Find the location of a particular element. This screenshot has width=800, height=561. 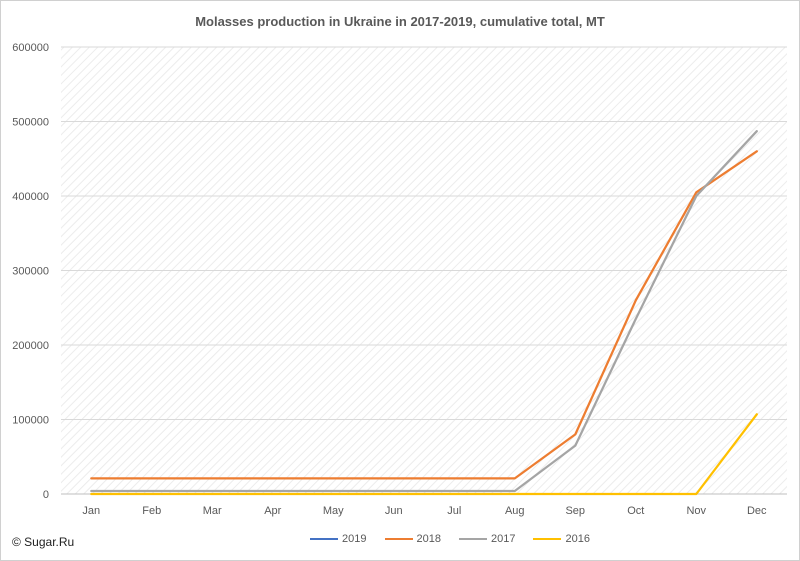

legend-item-2016: 2016 is located at coordinates (561, 539).